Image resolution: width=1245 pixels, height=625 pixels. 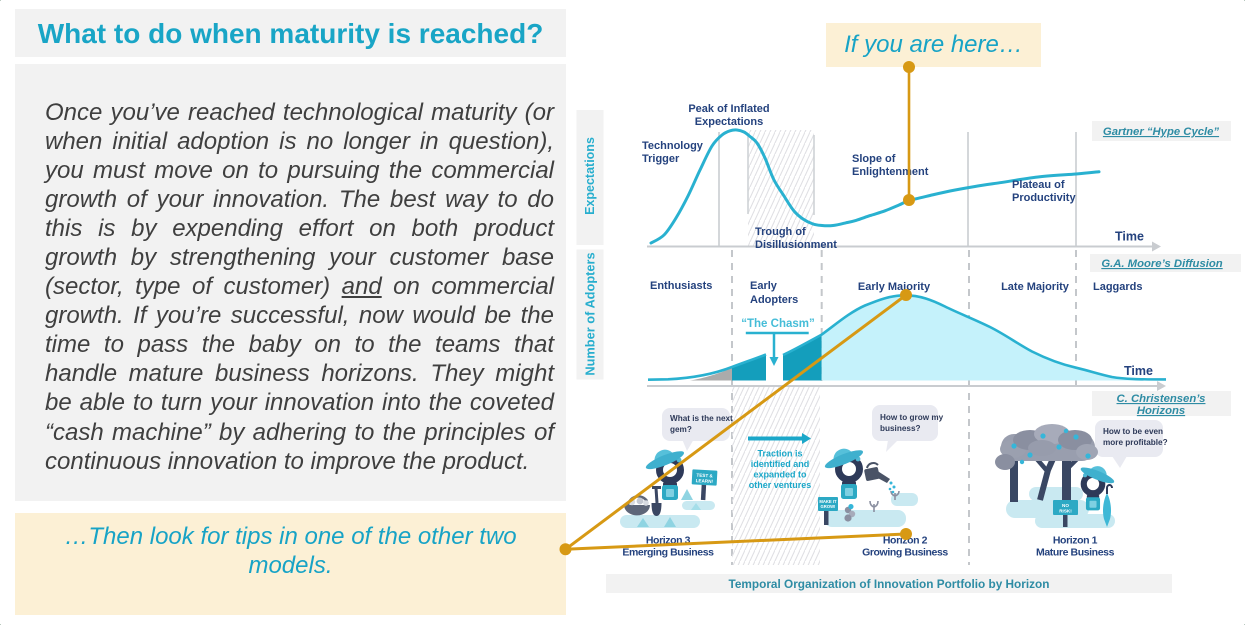 What do you see at coordinates (828, 501) in the screenshot?
I see `svg-text: MAKE IT` at bounding box center [828, 501].